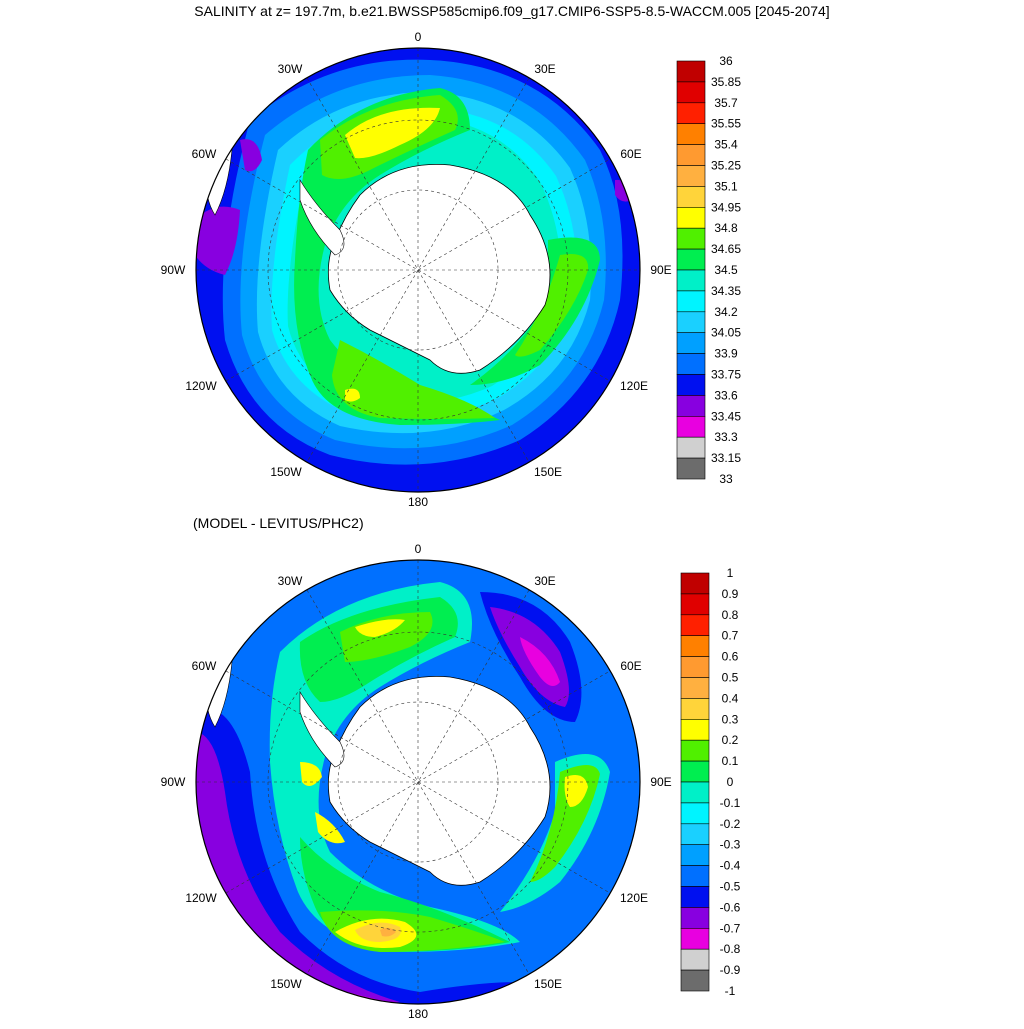  What do you see at coordinates (730, 678) in the screenshot?
I see `colorbar-tick-label: 0.5` at bounding box center [730, 678].